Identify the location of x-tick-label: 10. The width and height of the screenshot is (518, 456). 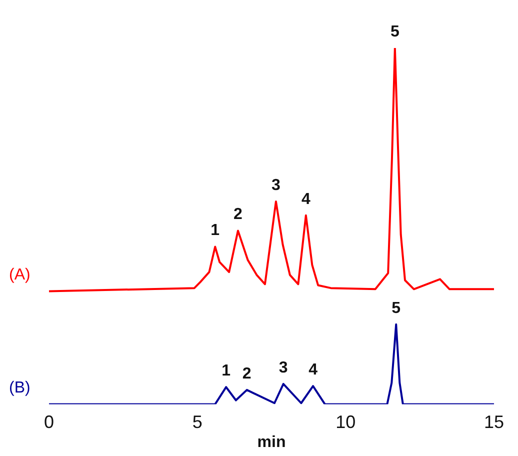
(346, 422).